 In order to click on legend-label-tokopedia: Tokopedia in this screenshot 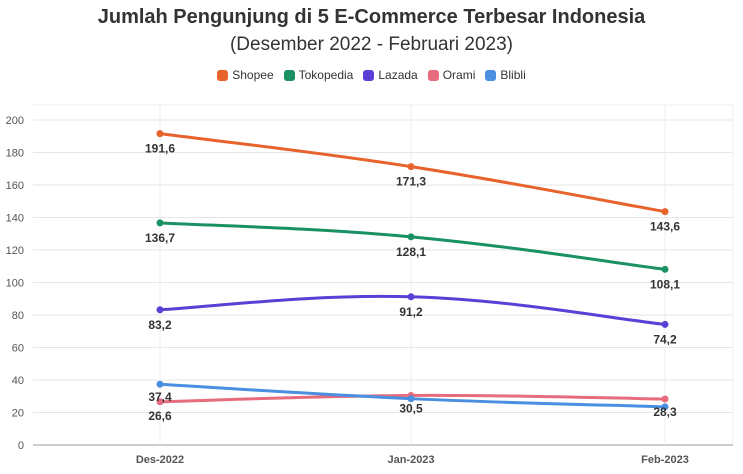, I will do `click(326, 75)`.